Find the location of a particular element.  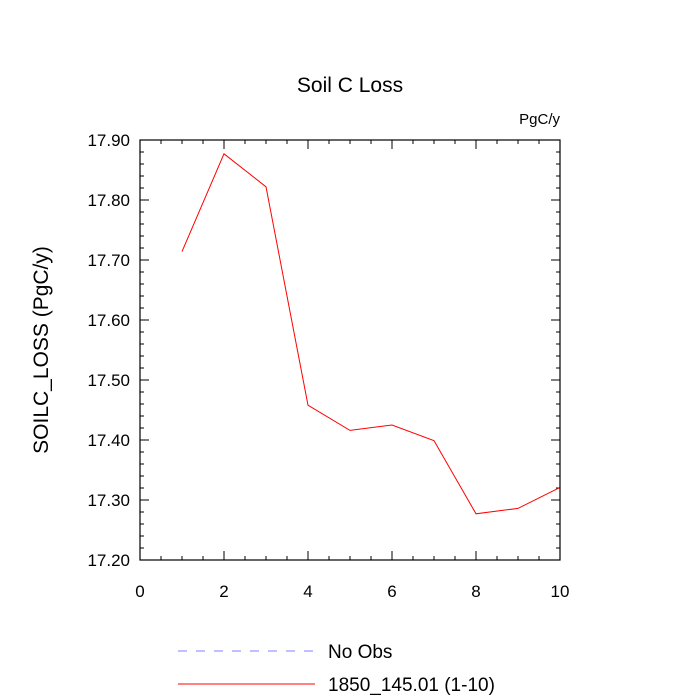

y-tick-label: 17.30 is located at coordinates (108, 500).